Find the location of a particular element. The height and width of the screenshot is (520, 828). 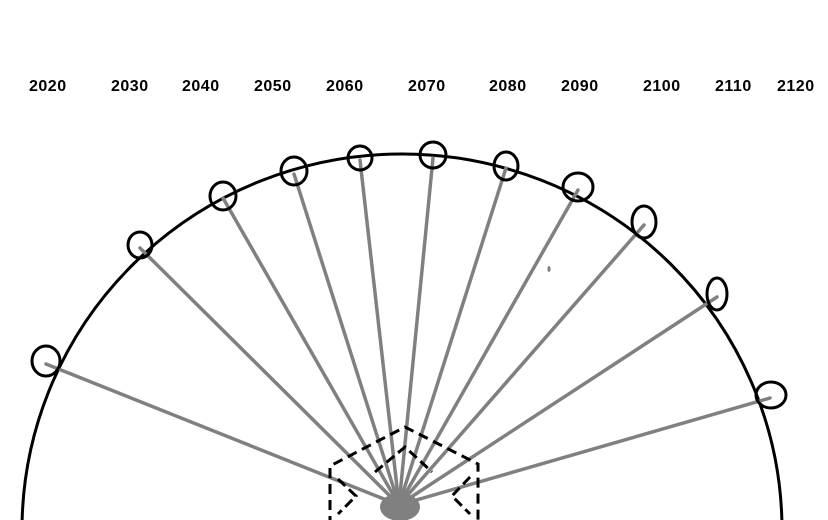

gondola-2060 is located at coordinates (360, 158).